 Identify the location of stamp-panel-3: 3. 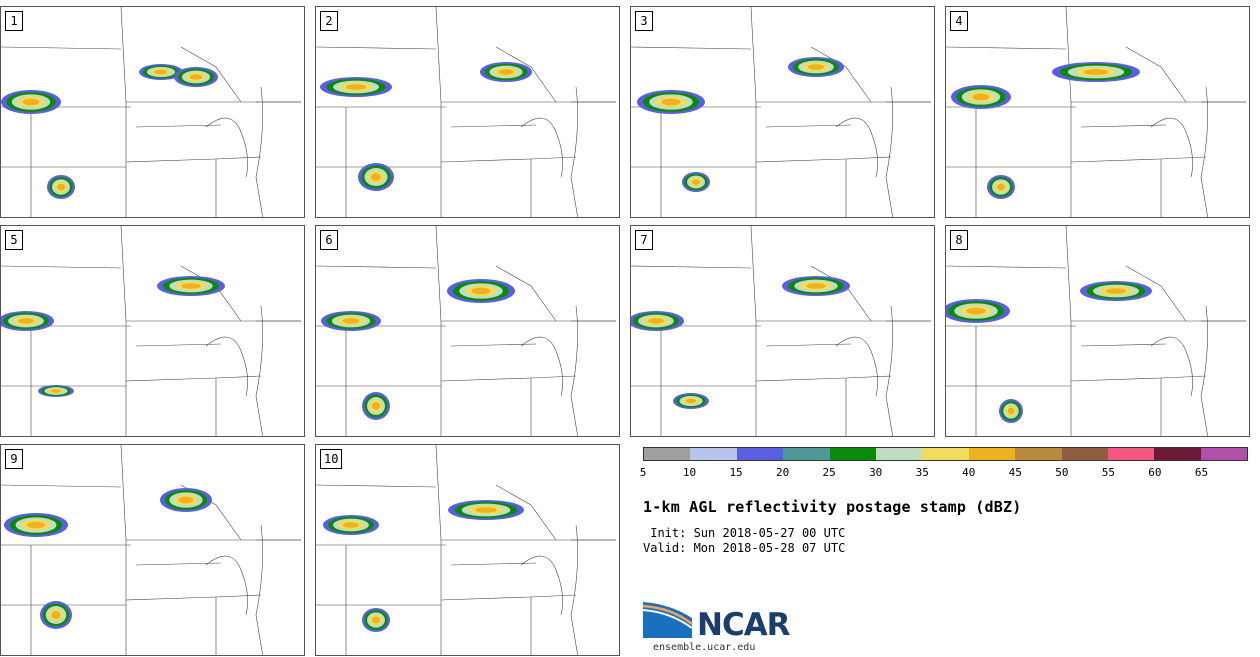
(782, 112).